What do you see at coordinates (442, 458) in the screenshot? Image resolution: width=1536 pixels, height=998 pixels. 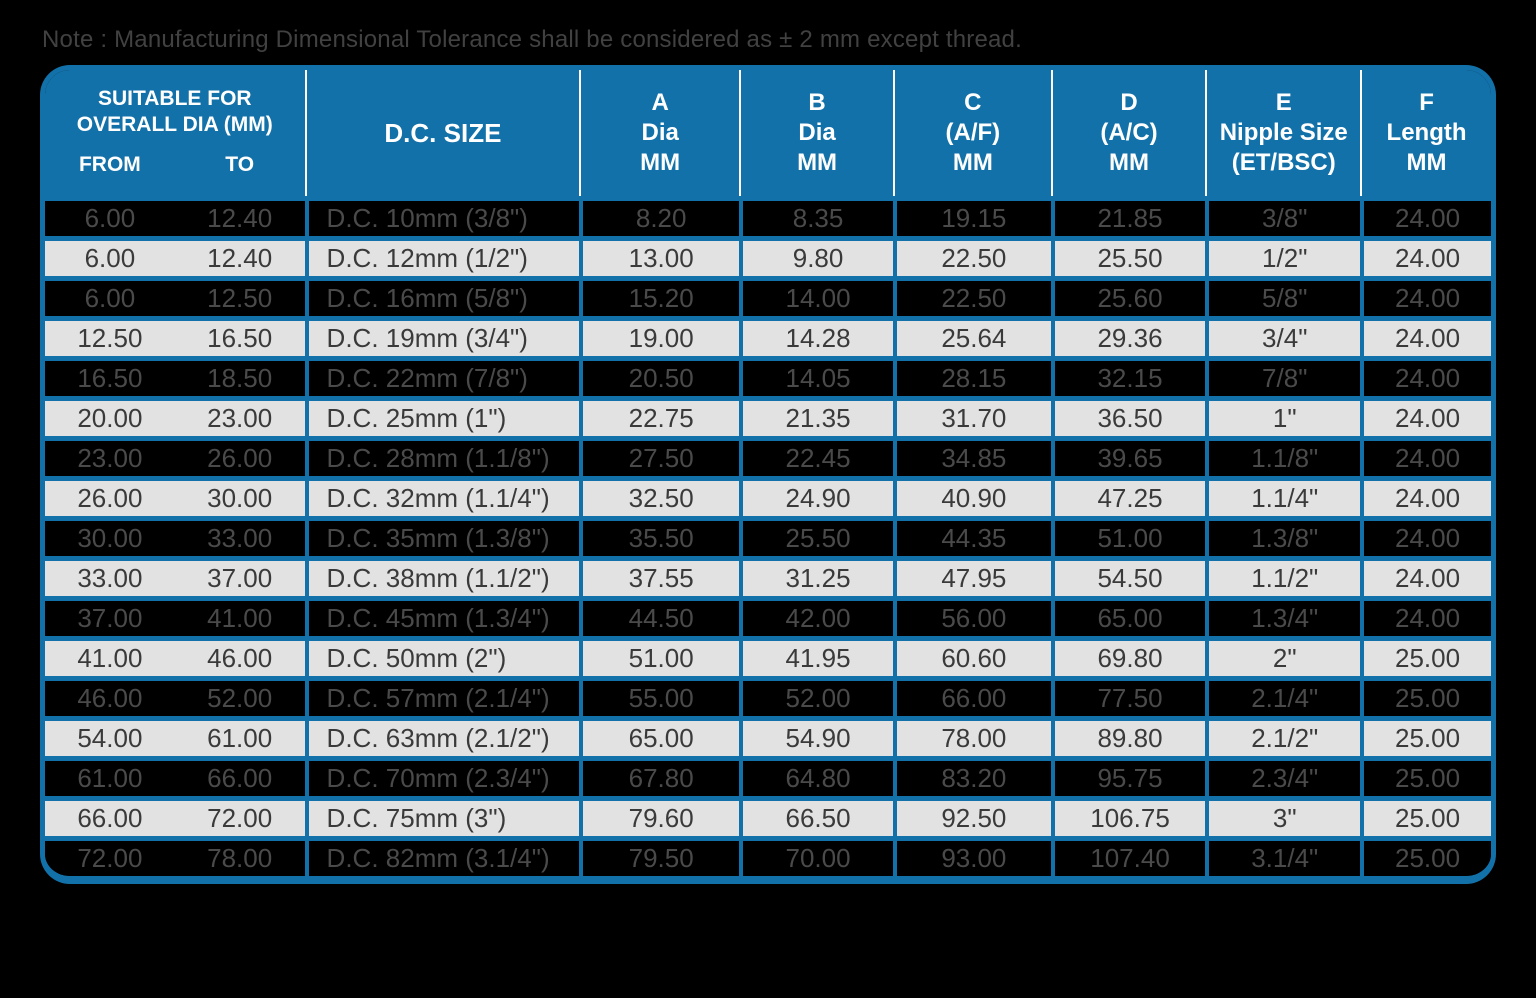 I see `cell-dc-size: D.C. 28mm (1.1/8")` at bounding box center [442, 458].